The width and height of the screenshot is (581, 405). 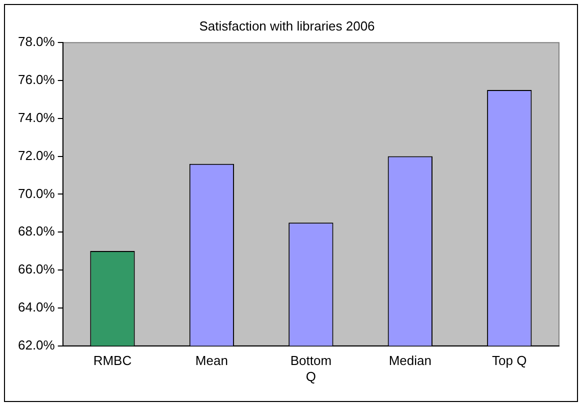 What do you see at coordinates (509, 360) in the screenshot?
I see `x-tick-label: Top Q` at bounding box center [509, 360].